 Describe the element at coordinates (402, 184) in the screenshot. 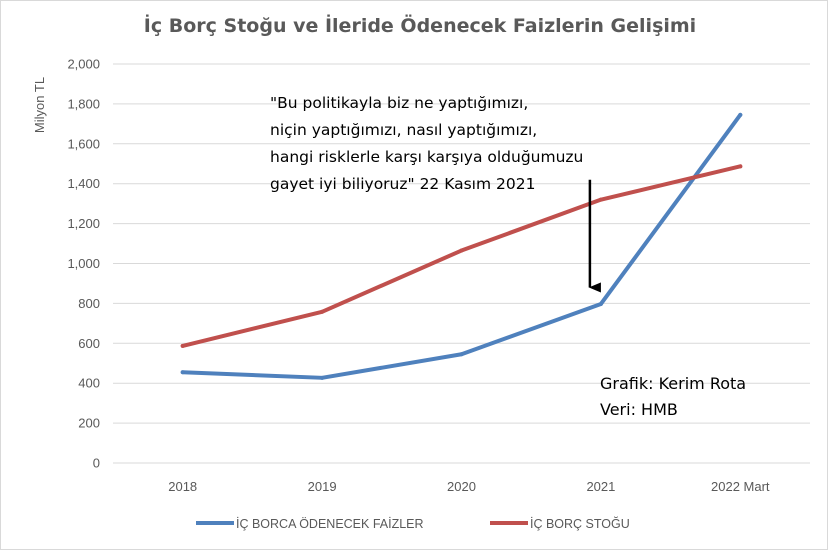

I see `annotation-line-4: gayet iyi biliyoruz" 22 Kasım 2021` at that location.